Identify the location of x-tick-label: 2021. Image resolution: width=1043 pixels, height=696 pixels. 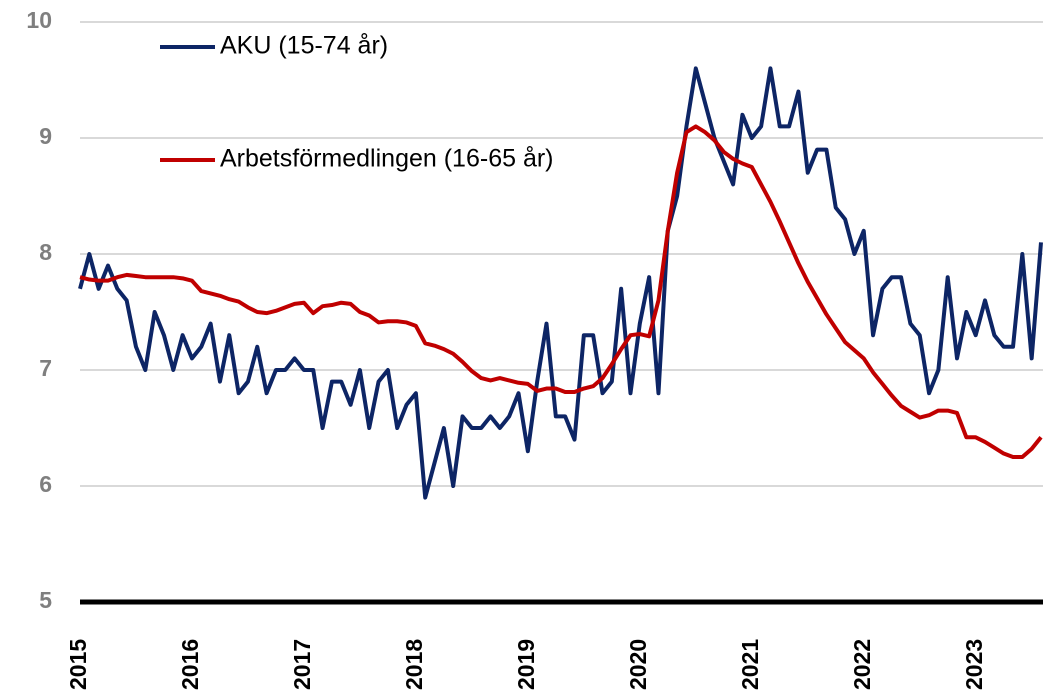
(750, 664).